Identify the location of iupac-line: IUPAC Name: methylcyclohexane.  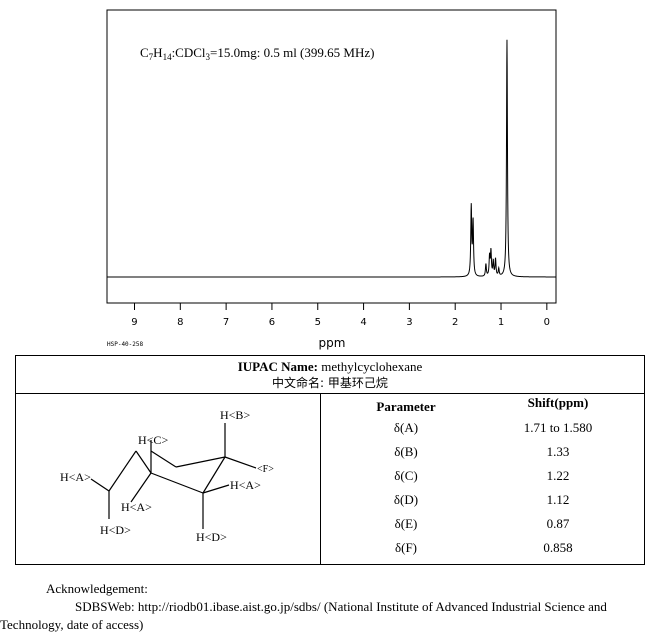
(330, 366).